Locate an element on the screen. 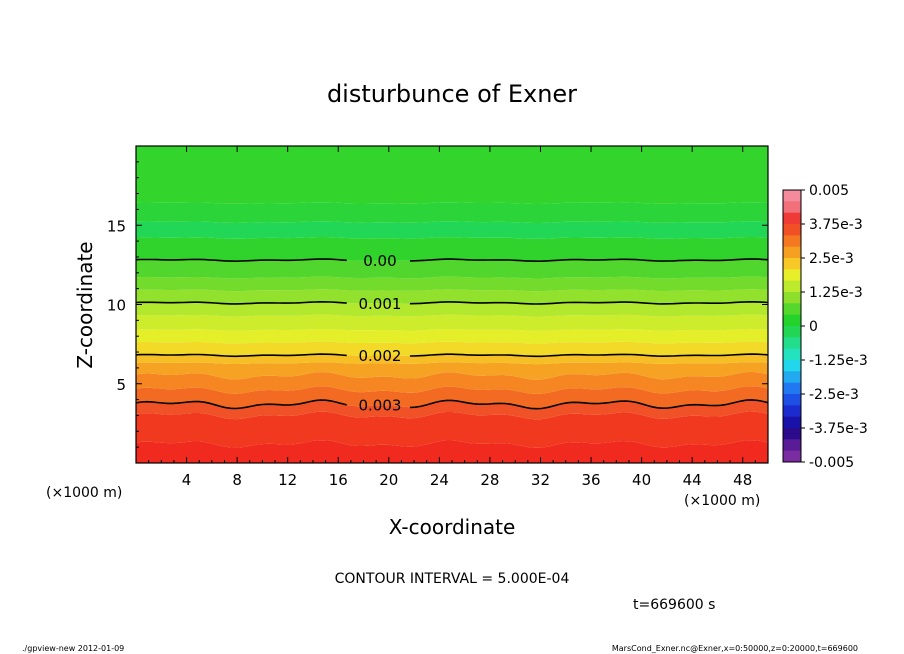 This screenshot has height=654, width=904. x-tick-label: 12 is located at coordinates (287, 480).